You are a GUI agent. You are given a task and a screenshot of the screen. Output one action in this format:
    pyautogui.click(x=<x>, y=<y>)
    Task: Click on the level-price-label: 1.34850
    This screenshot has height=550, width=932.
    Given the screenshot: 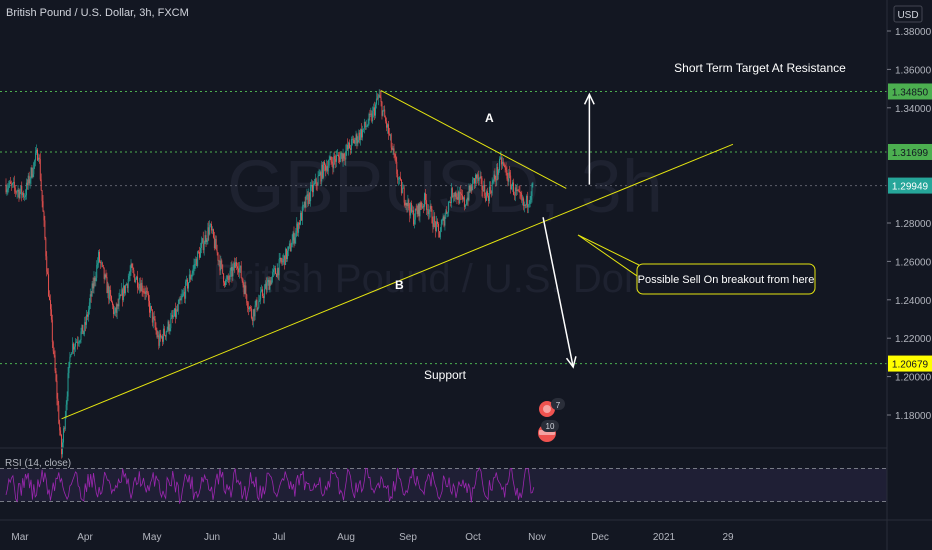 What is the action you would take?
    pyautogui.click(x=910, y=92)
    